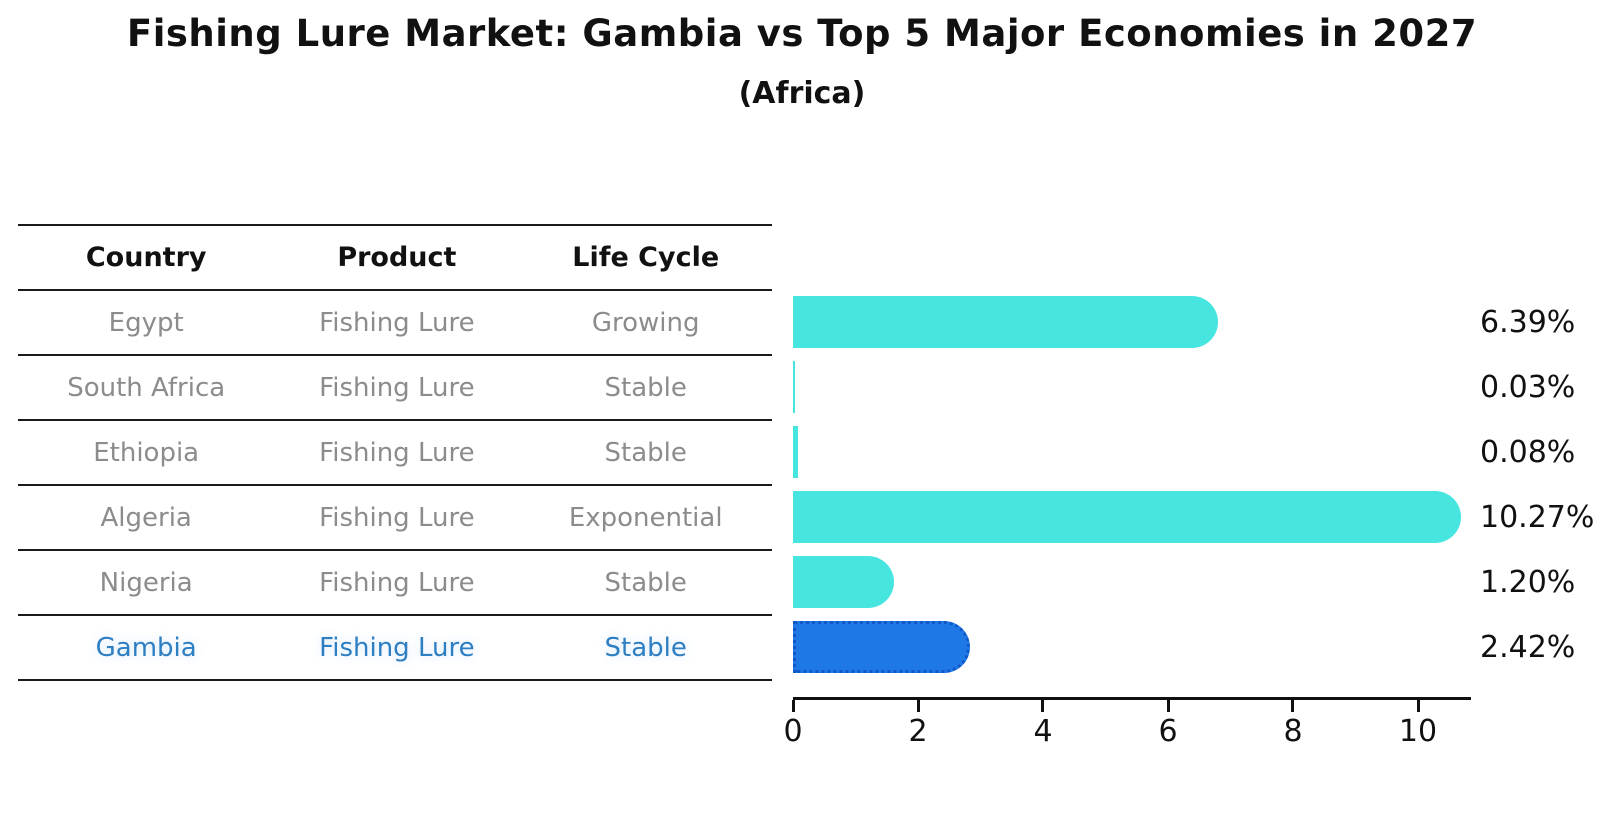  What do you see at coordinates (1168, 731) in the screenshot?
I see `x-tick-label: 6` at bounding box center [1168, 731].